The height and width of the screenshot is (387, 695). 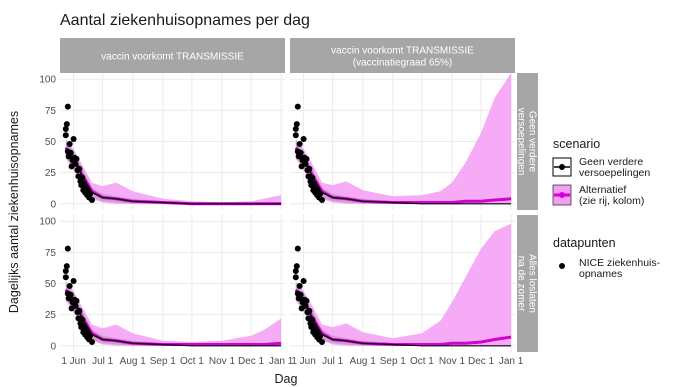 What do you see at coordinates (251, 361) in the screenshot?
I see `x-tick-label: Dec 1` at bounding box center [251, 361].